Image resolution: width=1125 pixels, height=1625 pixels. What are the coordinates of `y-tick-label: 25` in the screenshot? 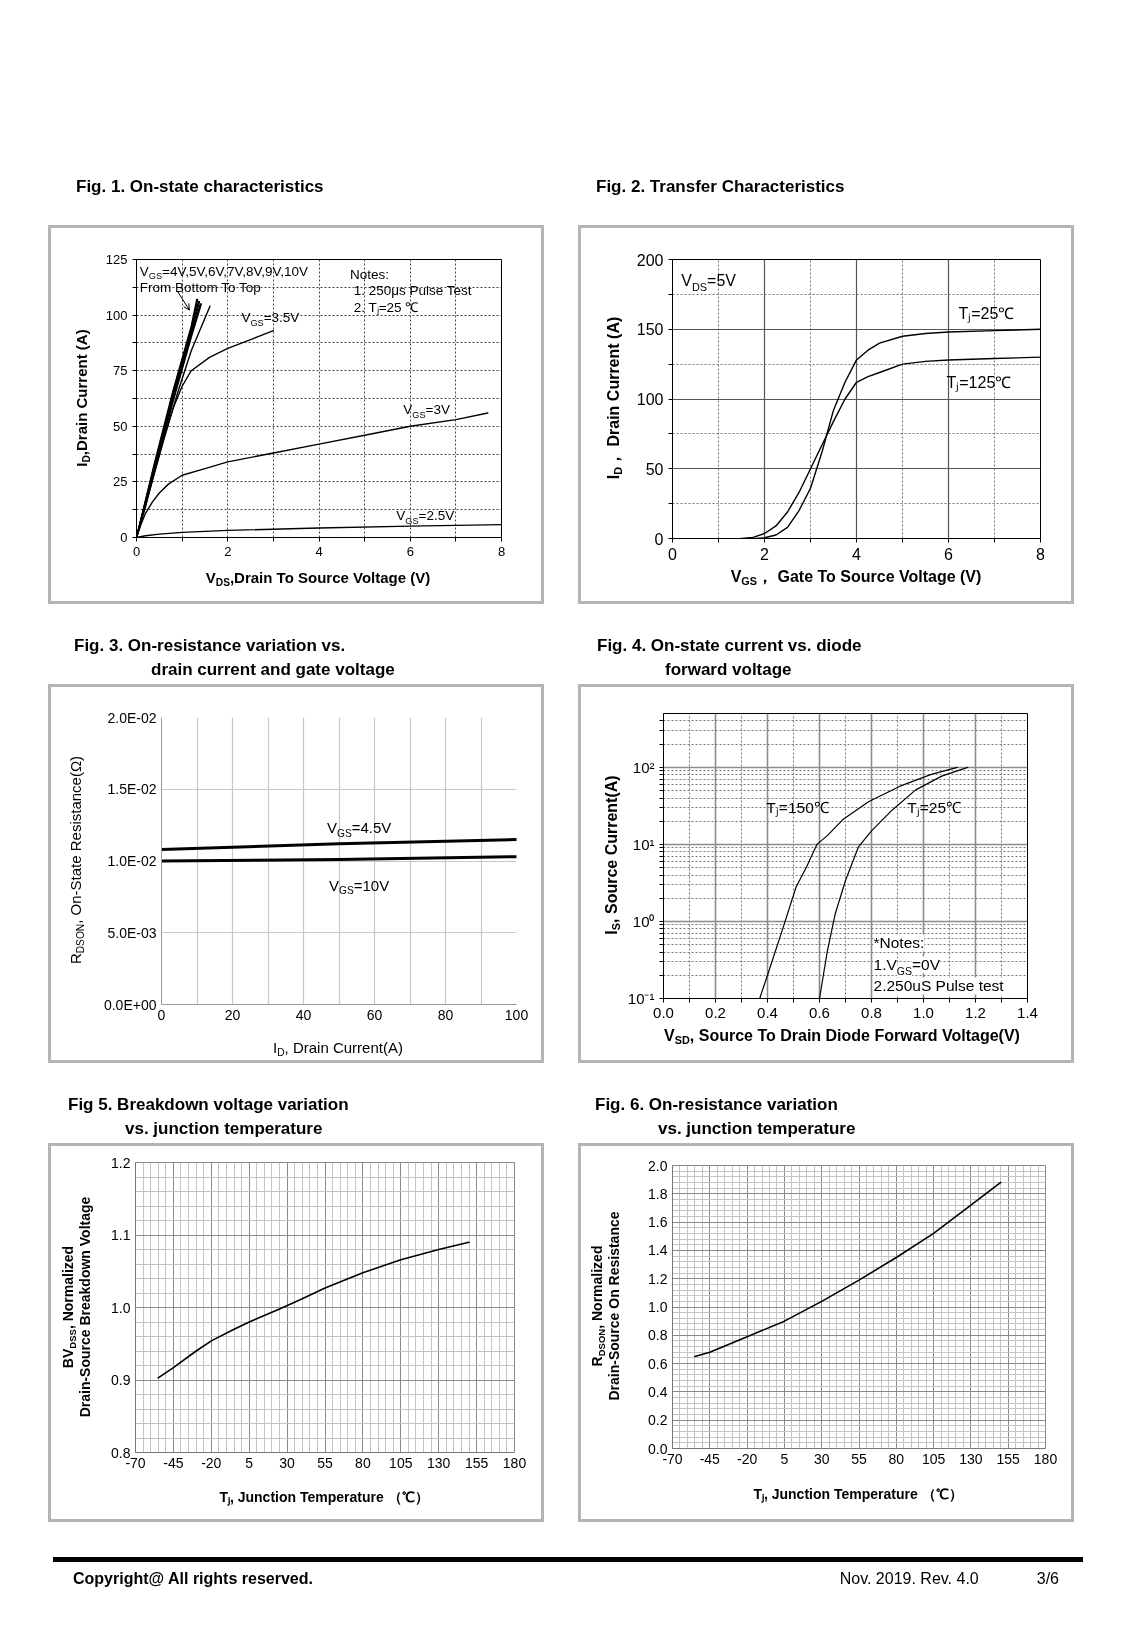 It's located at (120, 482).